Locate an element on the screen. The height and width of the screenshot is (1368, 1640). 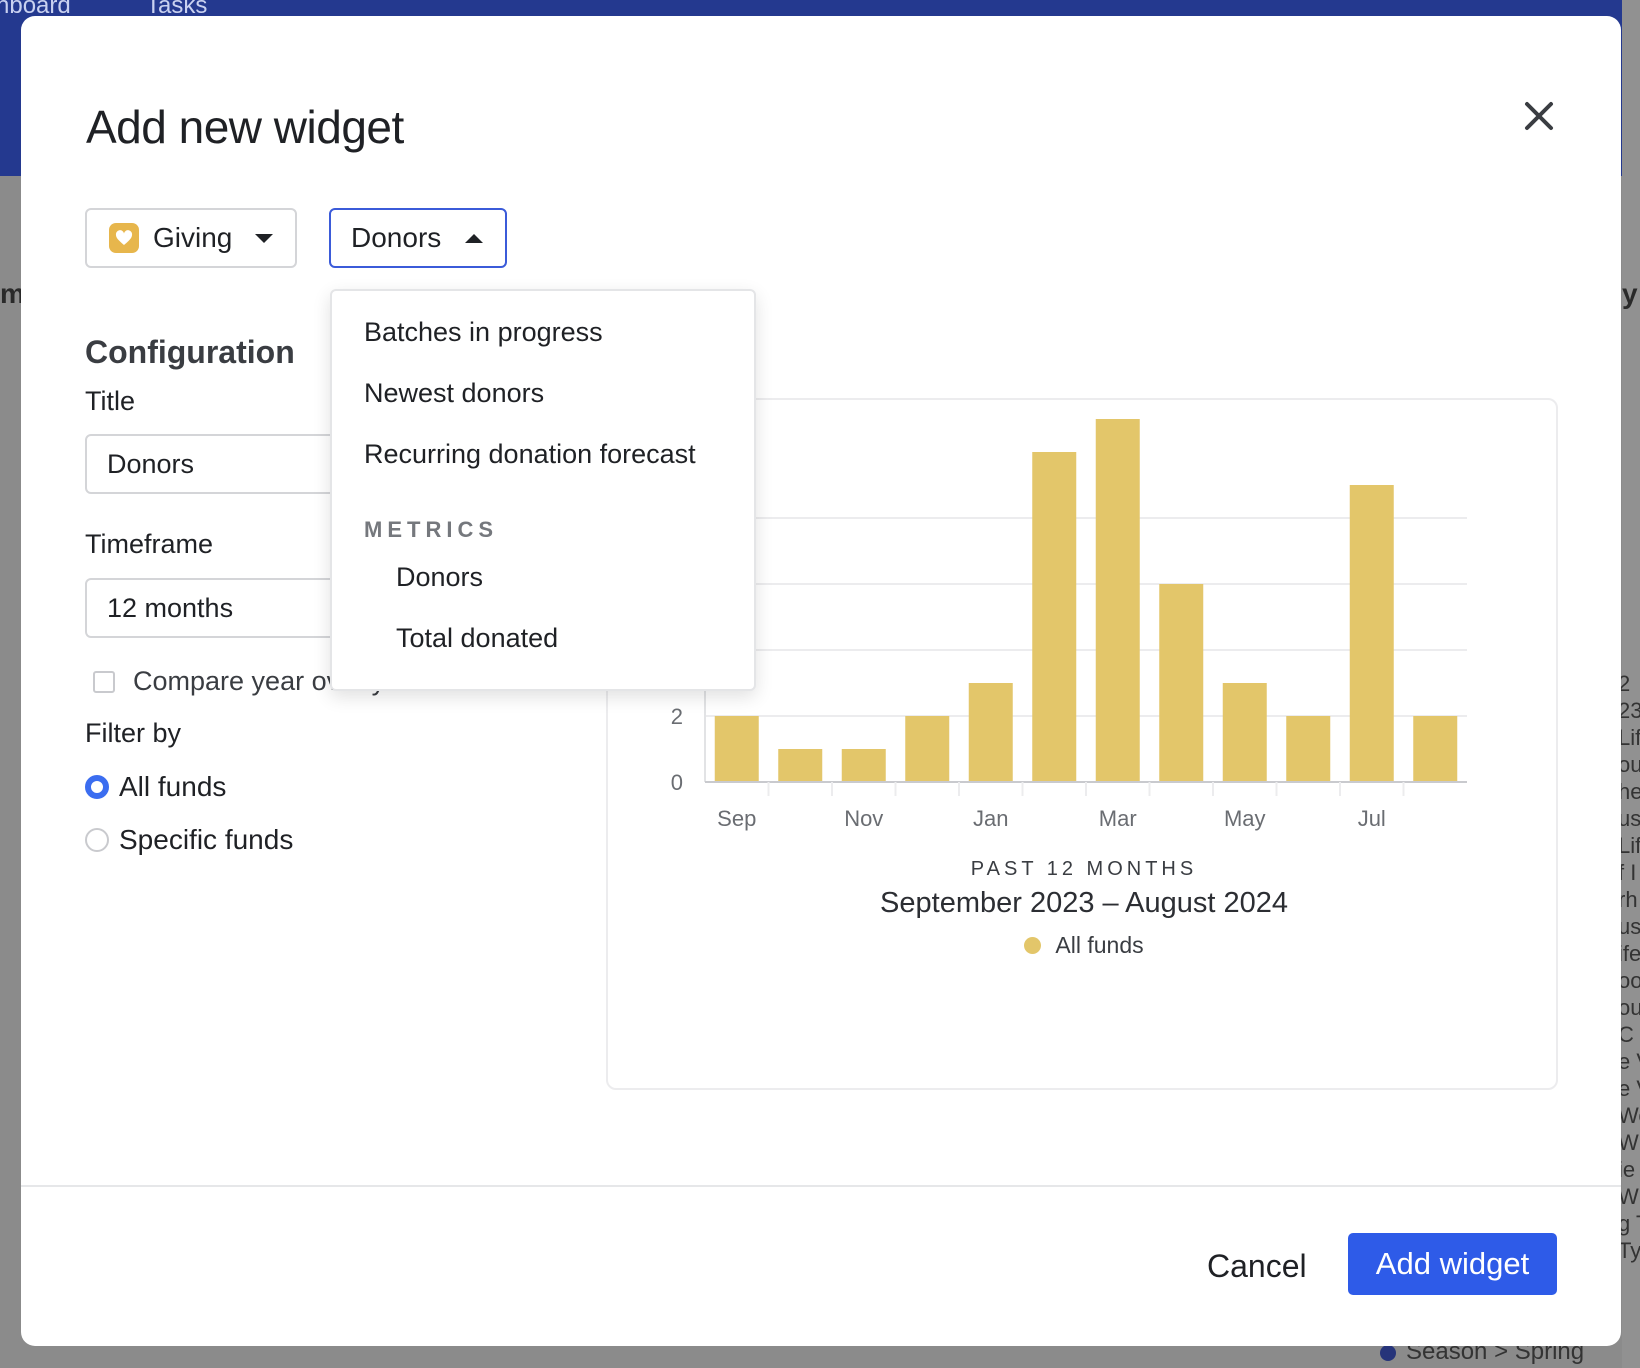
background-list-fragment: 23 is located at coordinates (1629, 710).